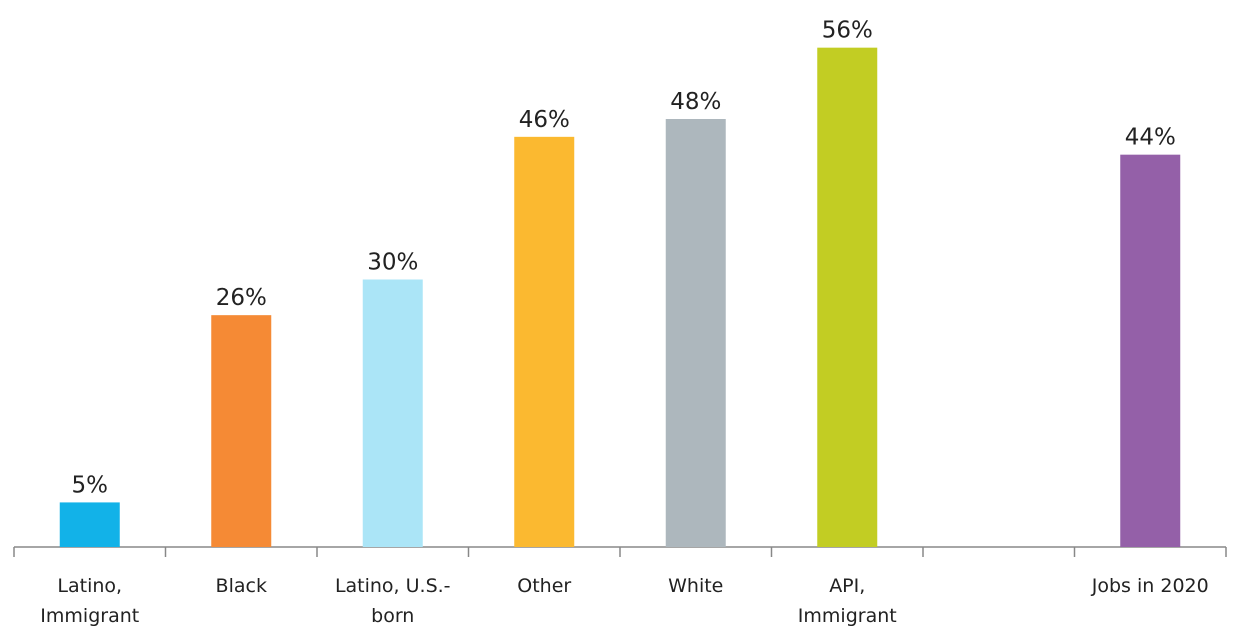  I want to click on x-tick-label: Latino, Immigrant, so click(90, 601).